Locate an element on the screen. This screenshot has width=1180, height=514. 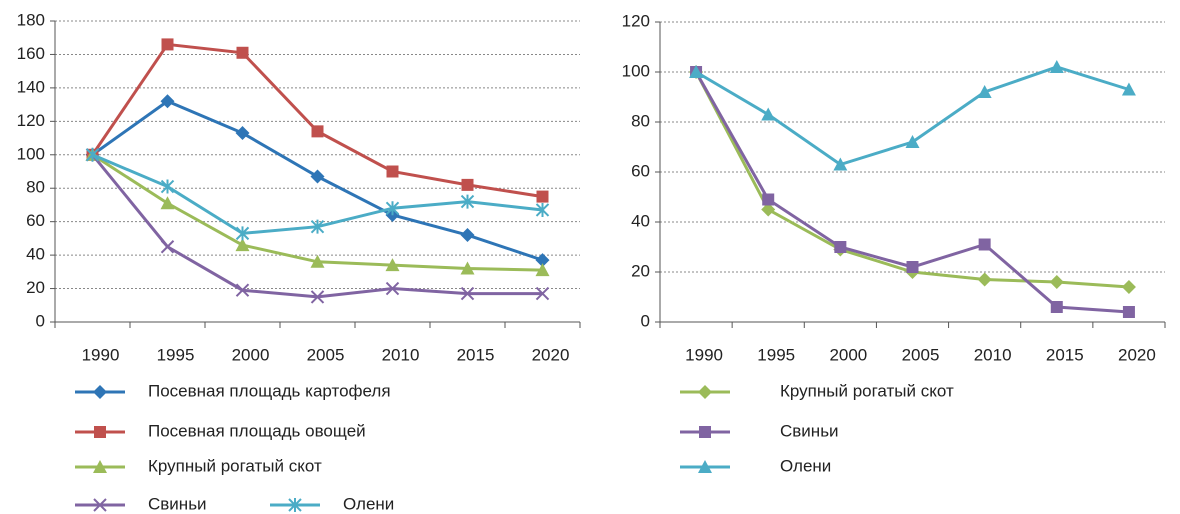
y-tick-label: 160 is located at coordinates (31, 53).